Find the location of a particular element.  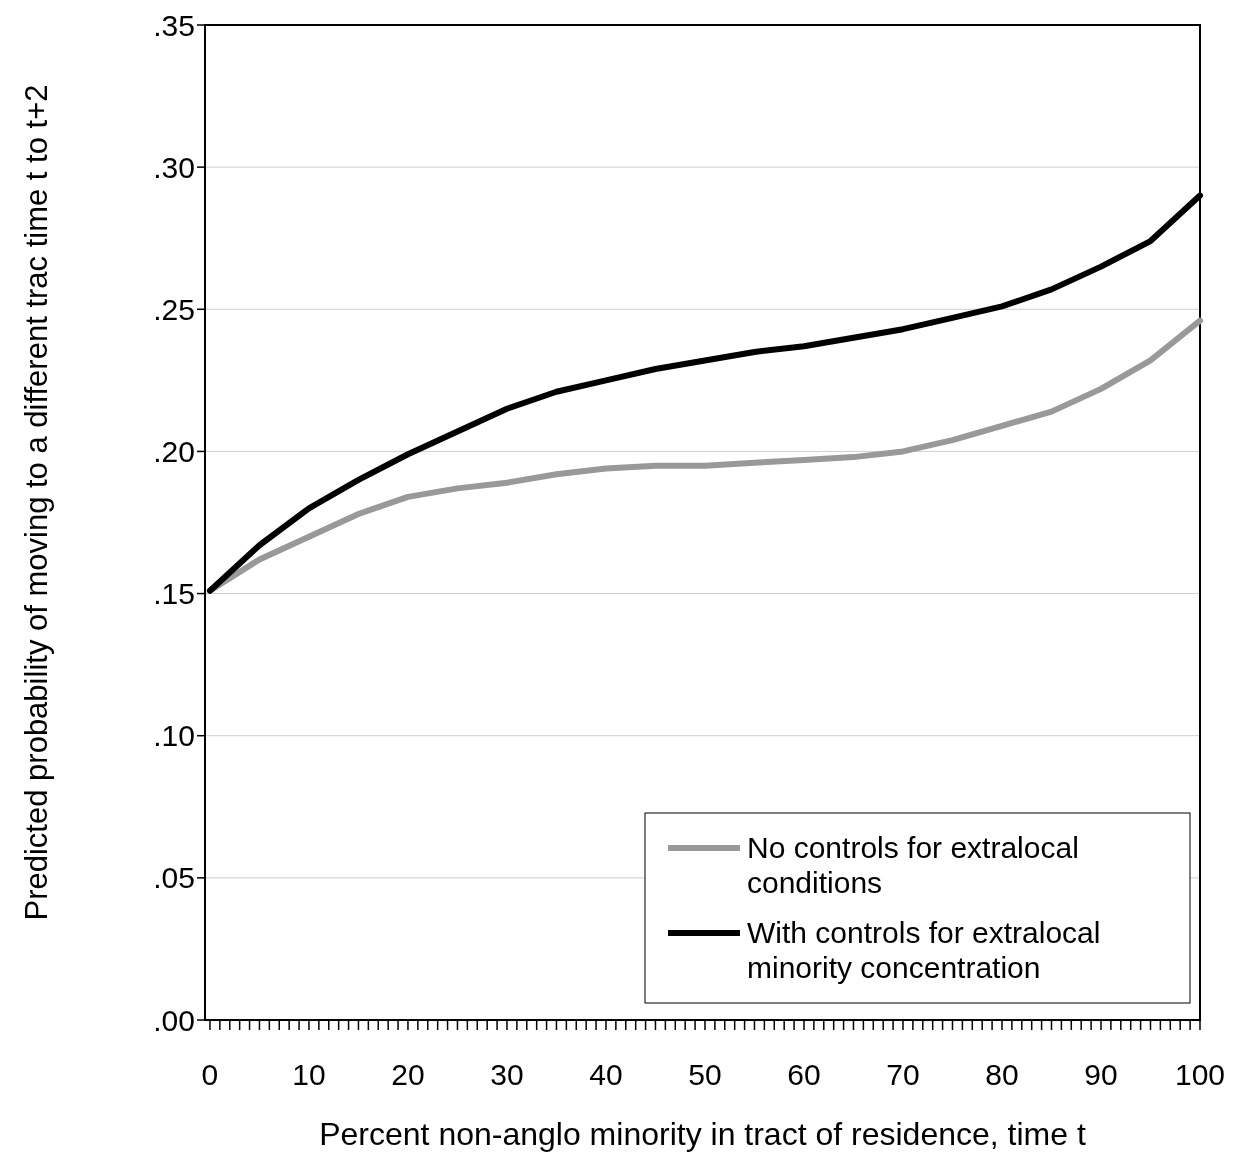

x-tick-label: 40 is located at coordinates (606, 1074).